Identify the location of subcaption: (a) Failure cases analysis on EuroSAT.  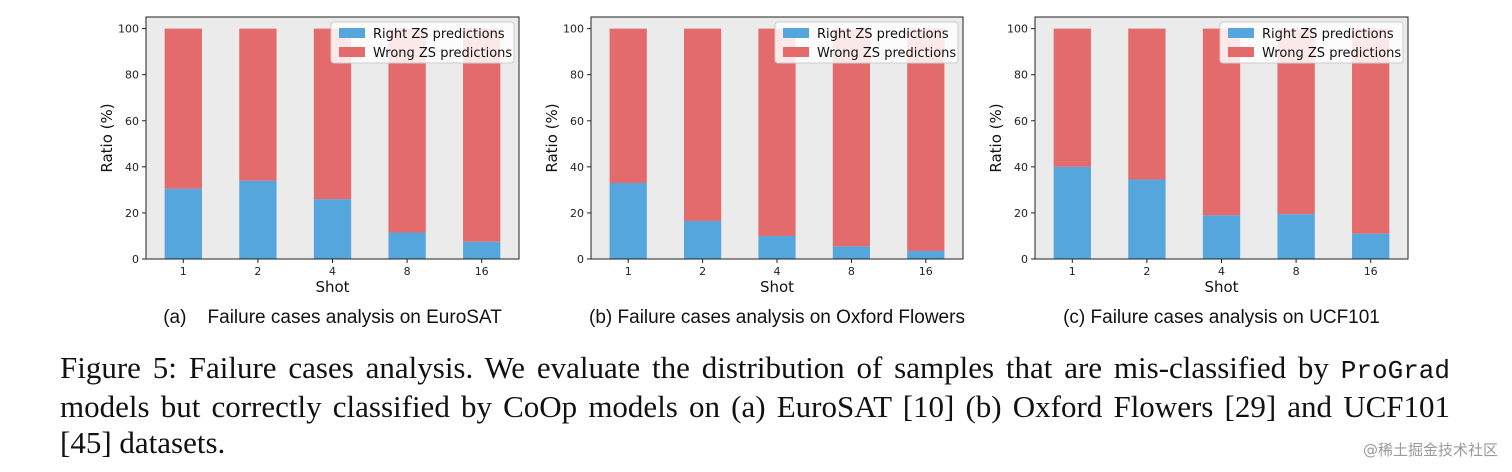
(332, 317).